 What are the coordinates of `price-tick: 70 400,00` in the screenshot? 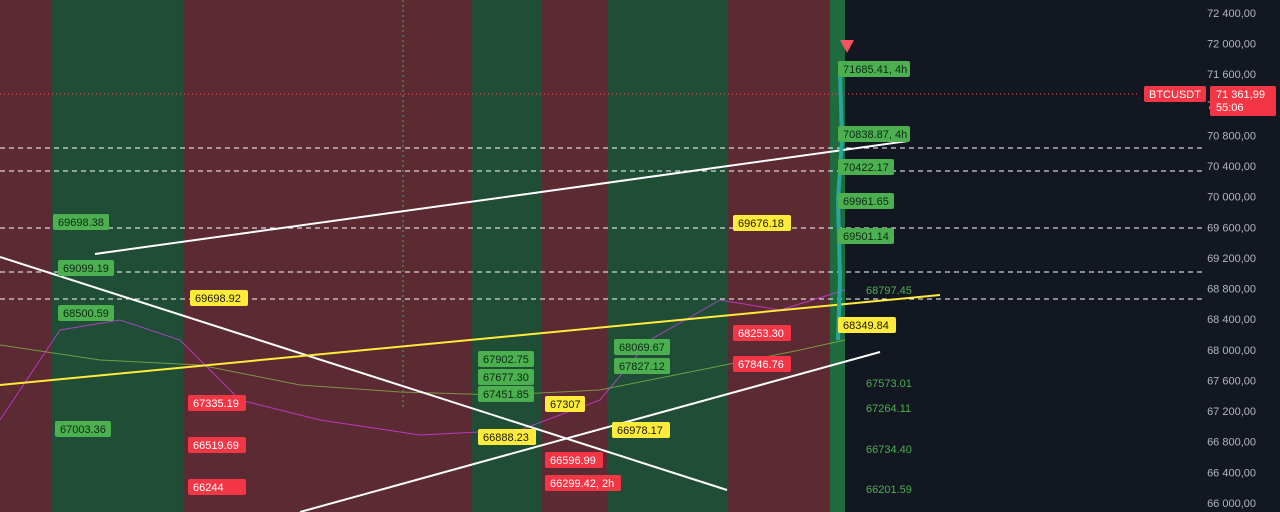 It's located at (1231, 167).